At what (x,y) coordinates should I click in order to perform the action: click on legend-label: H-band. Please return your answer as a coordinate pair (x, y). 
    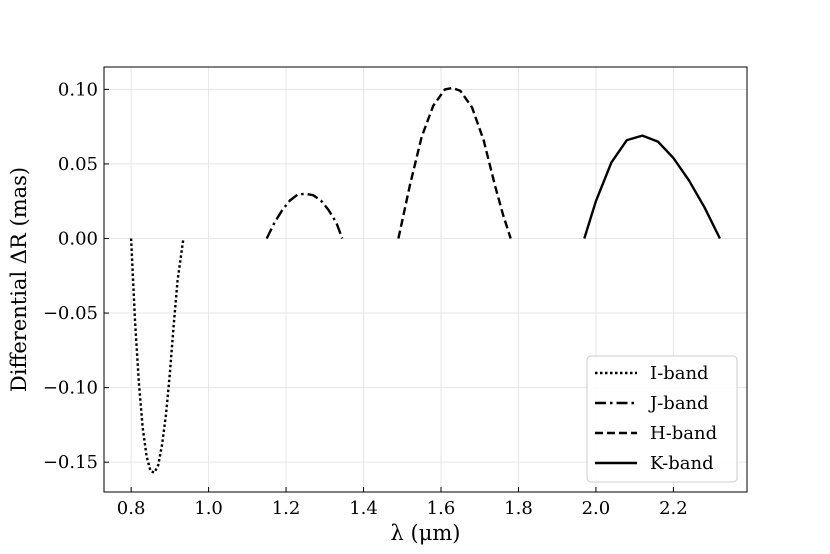
    Looking at the image, I should click on (683, 433).